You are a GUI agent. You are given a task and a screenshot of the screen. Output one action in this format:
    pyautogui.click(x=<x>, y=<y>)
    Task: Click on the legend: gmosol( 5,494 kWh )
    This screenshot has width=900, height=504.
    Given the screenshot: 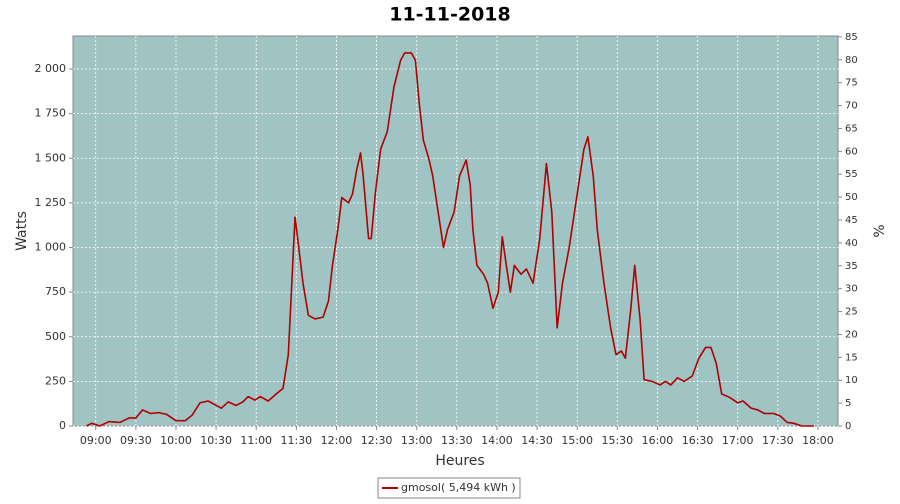 What is the action you would take?
    pyautogui.click(x=449, y=488)
    